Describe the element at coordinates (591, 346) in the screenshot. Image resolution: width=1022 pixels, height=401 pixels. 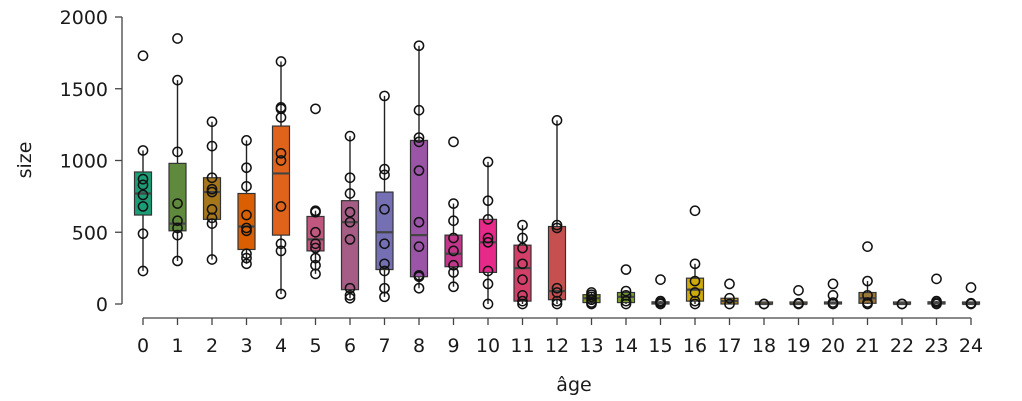
I see `x-tick-label: 13` at that location.